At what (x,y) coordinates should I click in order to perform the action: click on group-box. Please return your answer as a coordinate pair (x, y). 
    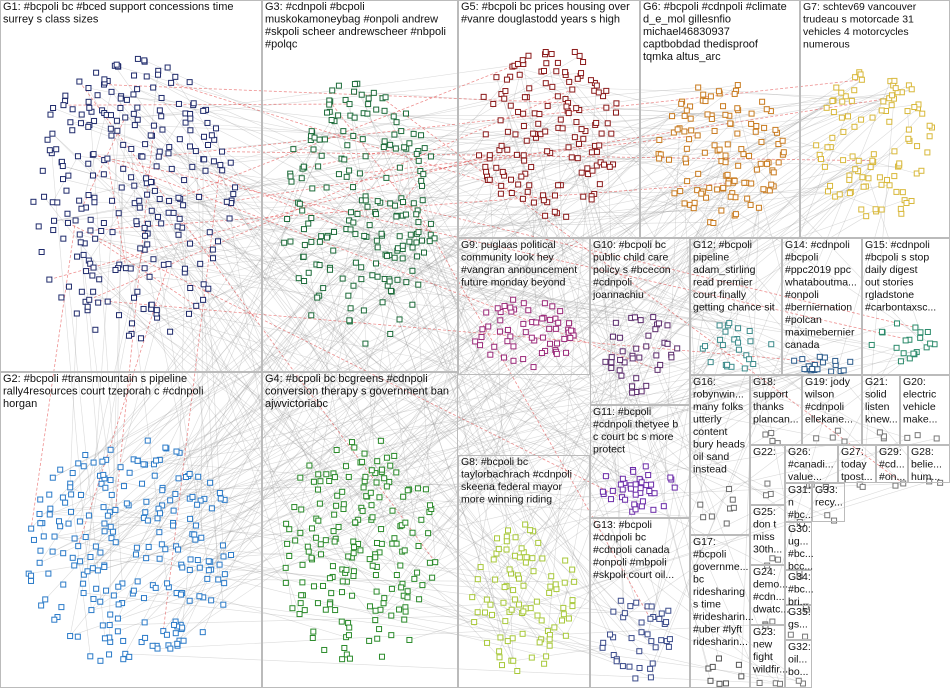
    Looking at the image, I should click on (549, 119).